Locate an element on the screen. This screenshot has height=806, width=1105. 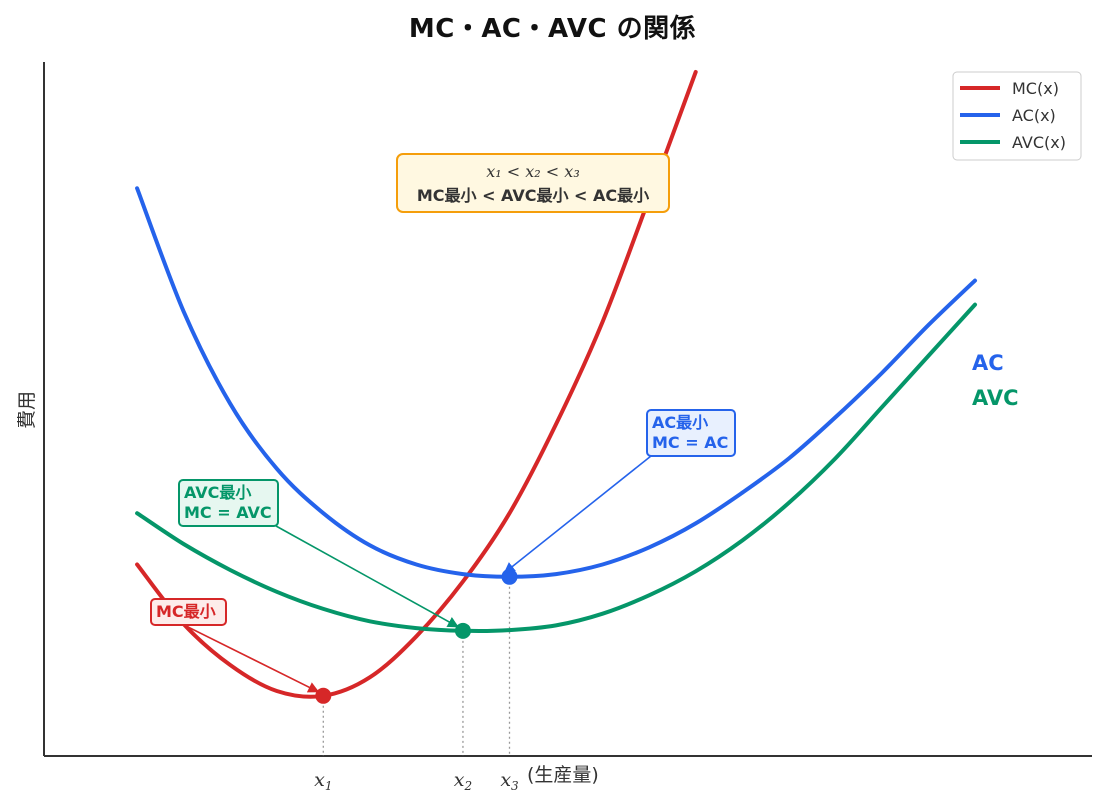
legend-label-1: MC(x) is located at coordinates (1035, 88).